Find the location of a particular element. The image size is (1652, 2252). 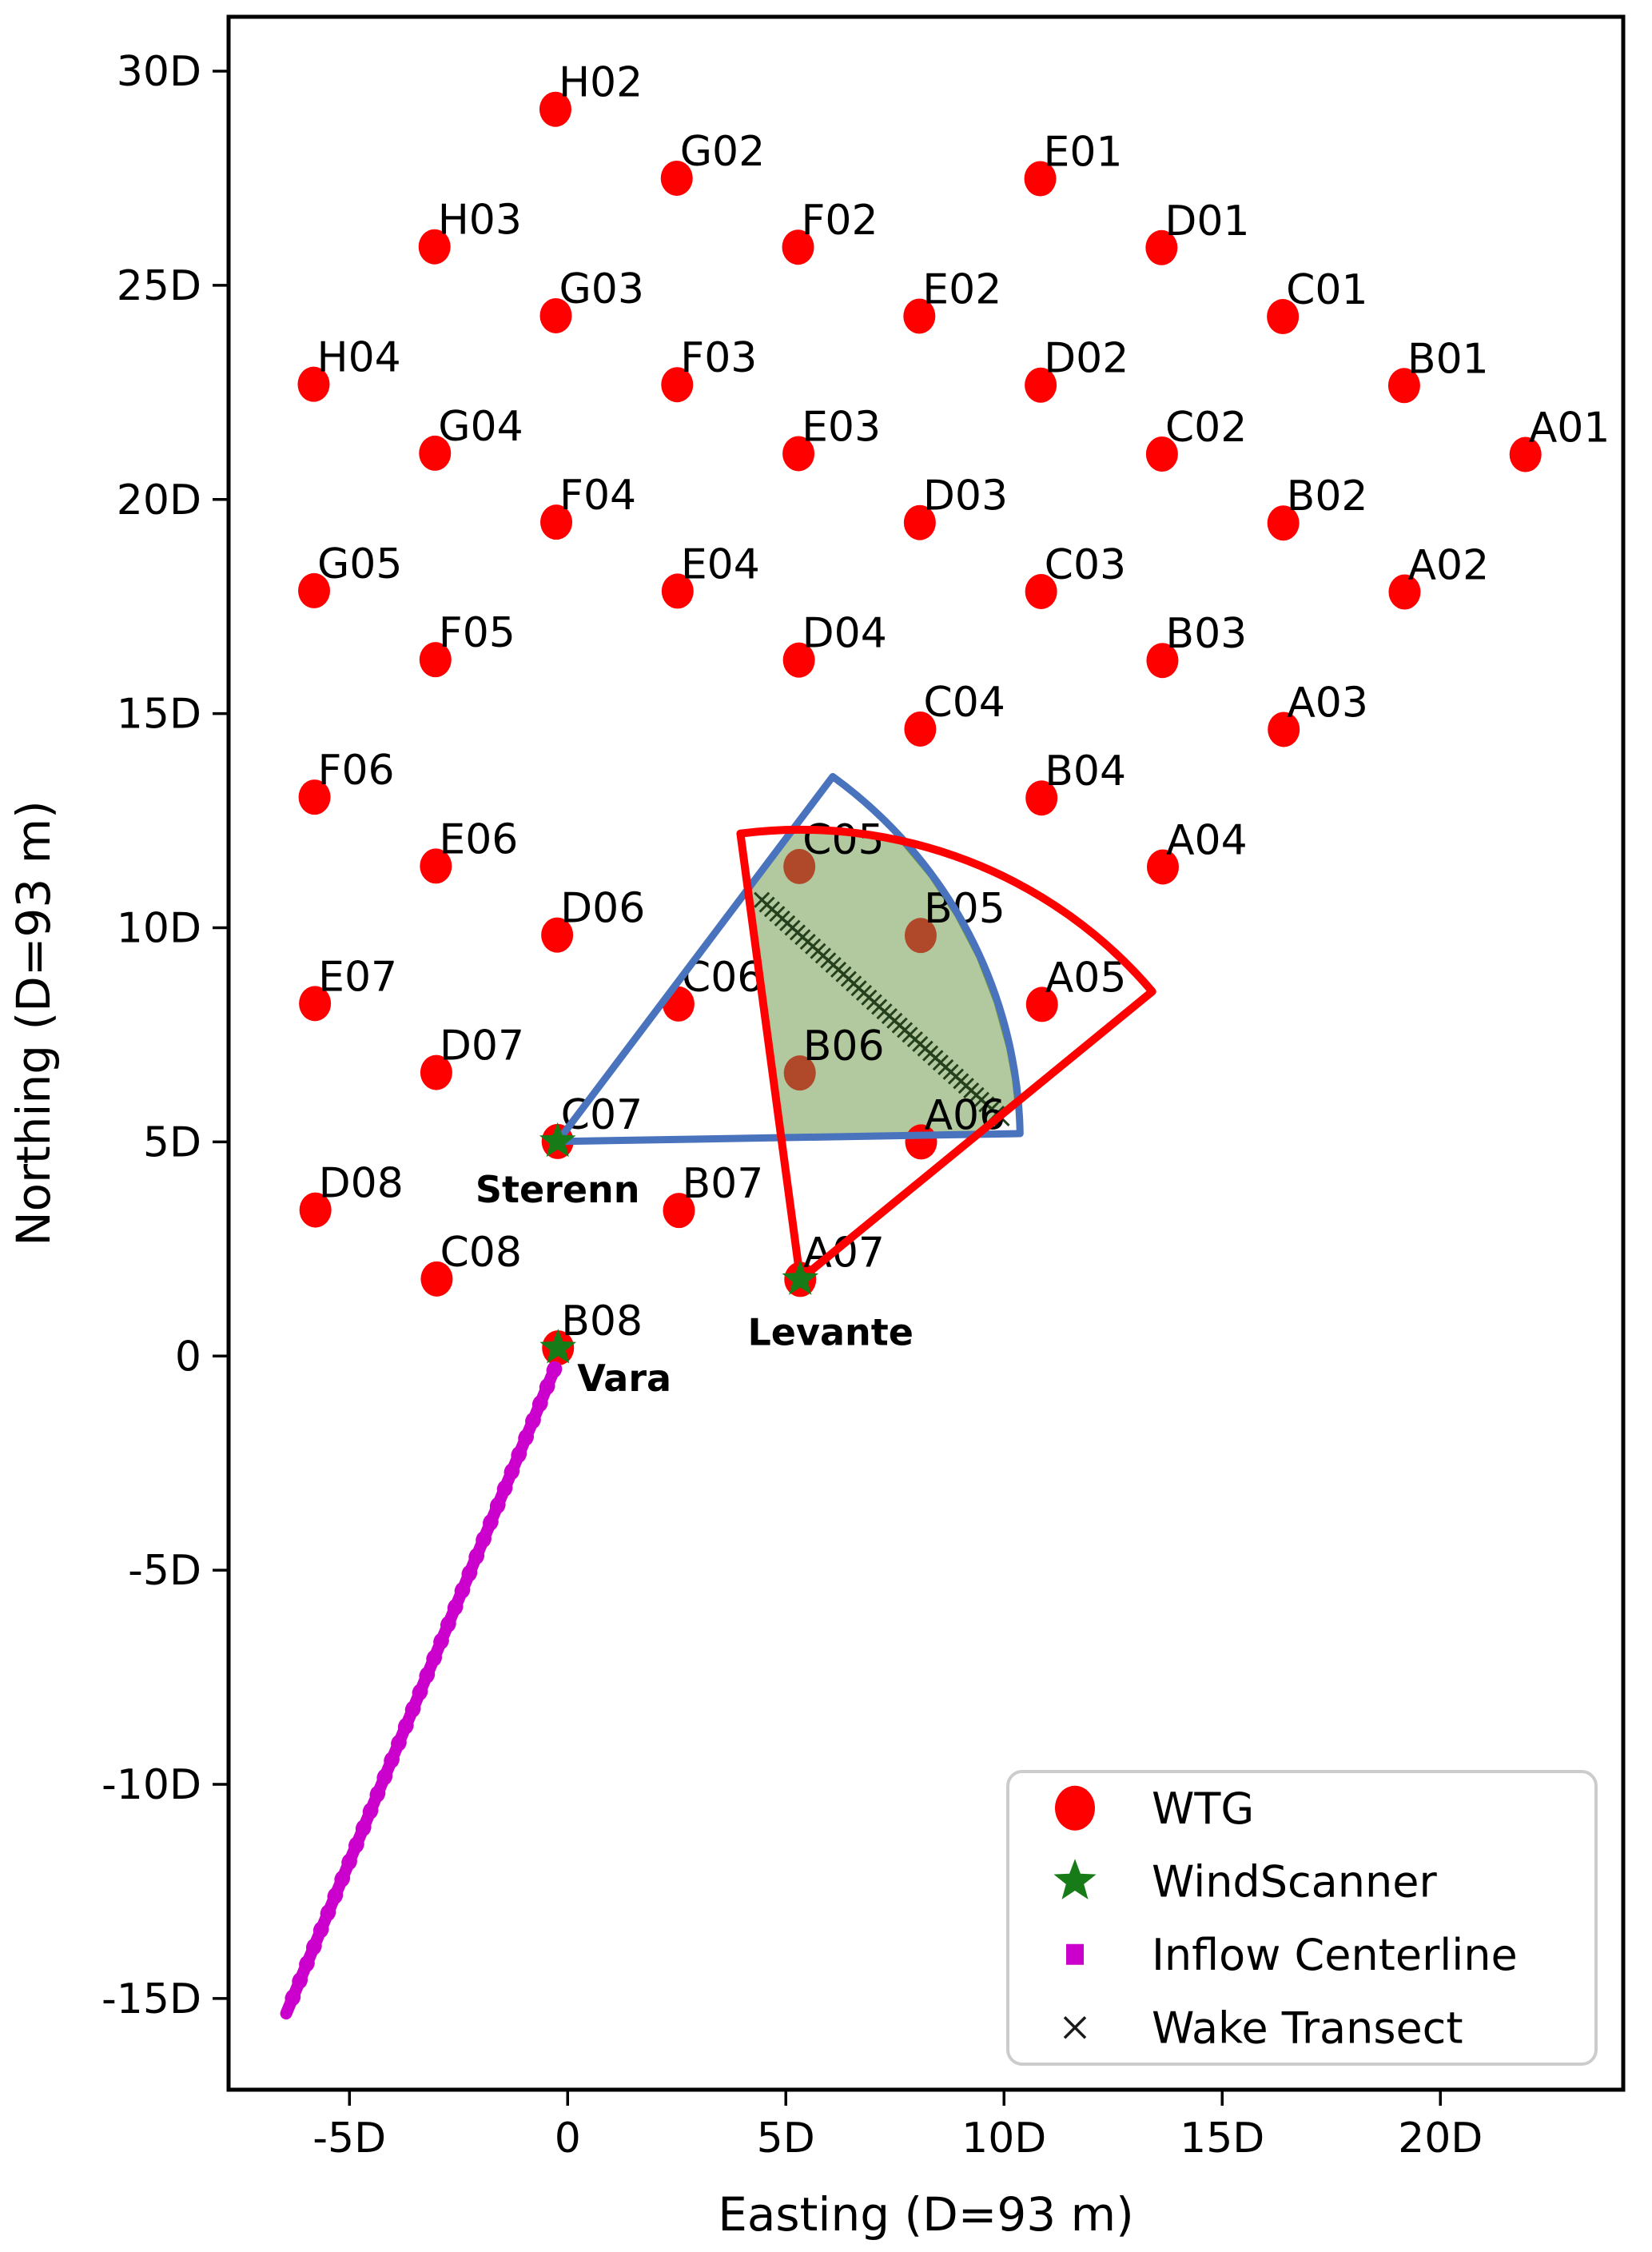

y-tick-label: -5D is located at coordinates (164, 1571).